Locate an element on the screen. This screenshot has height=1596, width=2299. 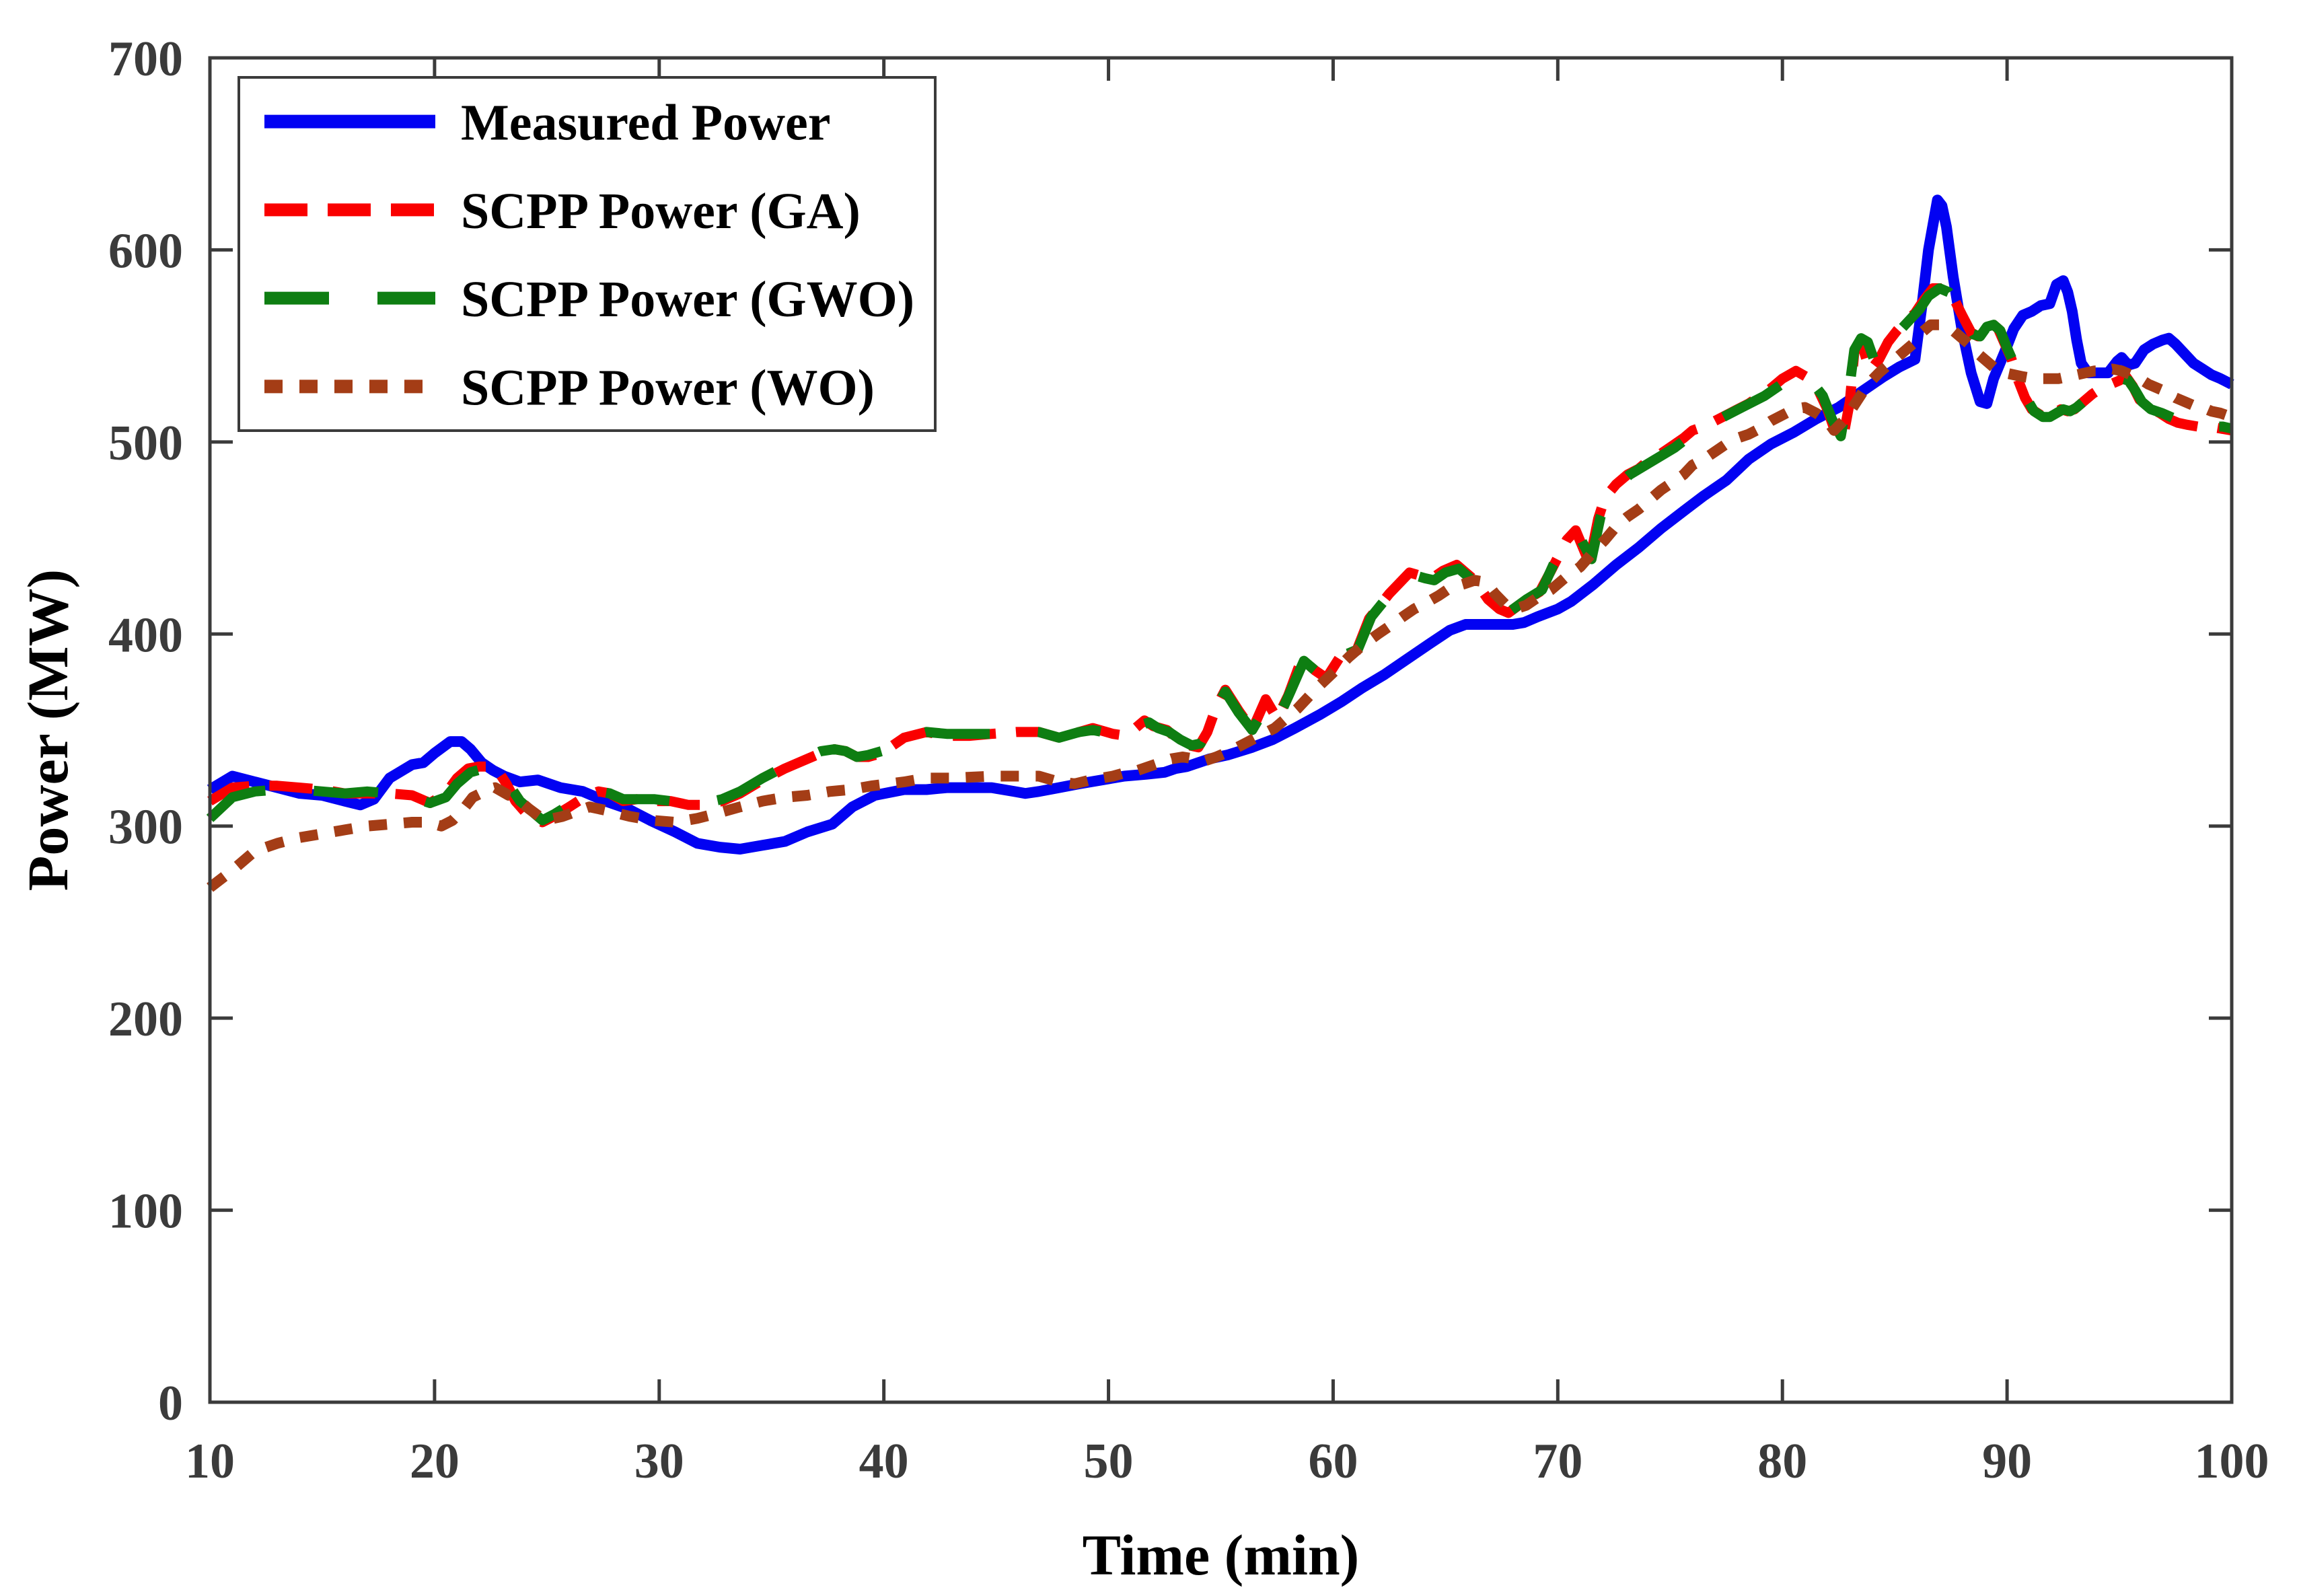
legend-label-scpp-power-wo-: SCPP Power (WO) is located at coordinates (668, 388).